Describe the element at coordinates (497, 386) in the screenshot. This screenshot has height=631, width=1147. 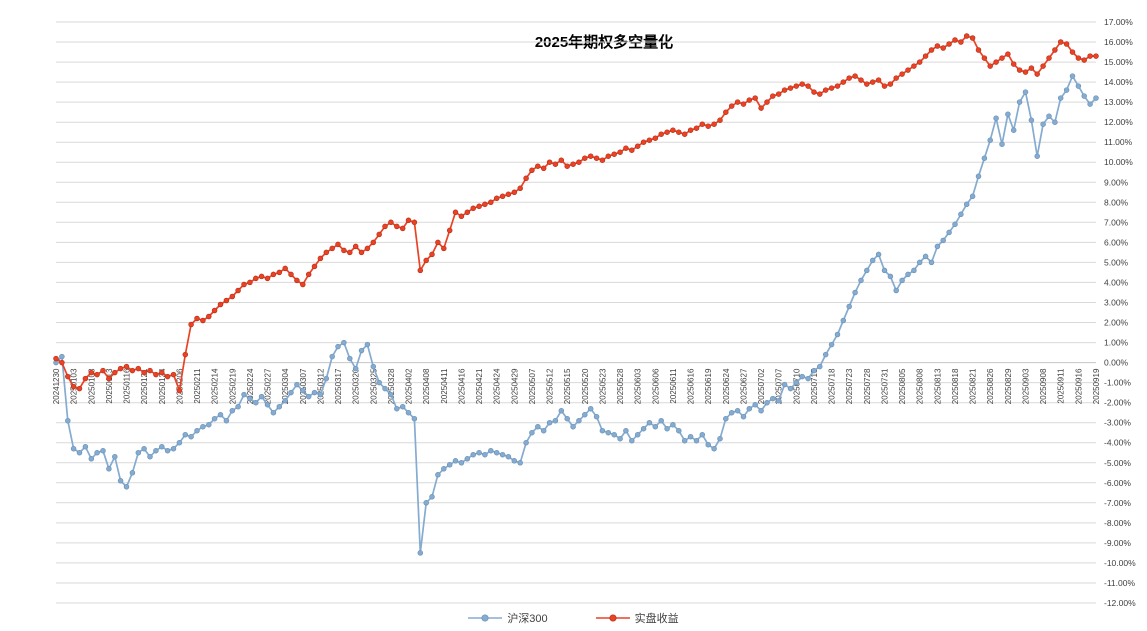
I see `svg-text: 20250424` at that location.